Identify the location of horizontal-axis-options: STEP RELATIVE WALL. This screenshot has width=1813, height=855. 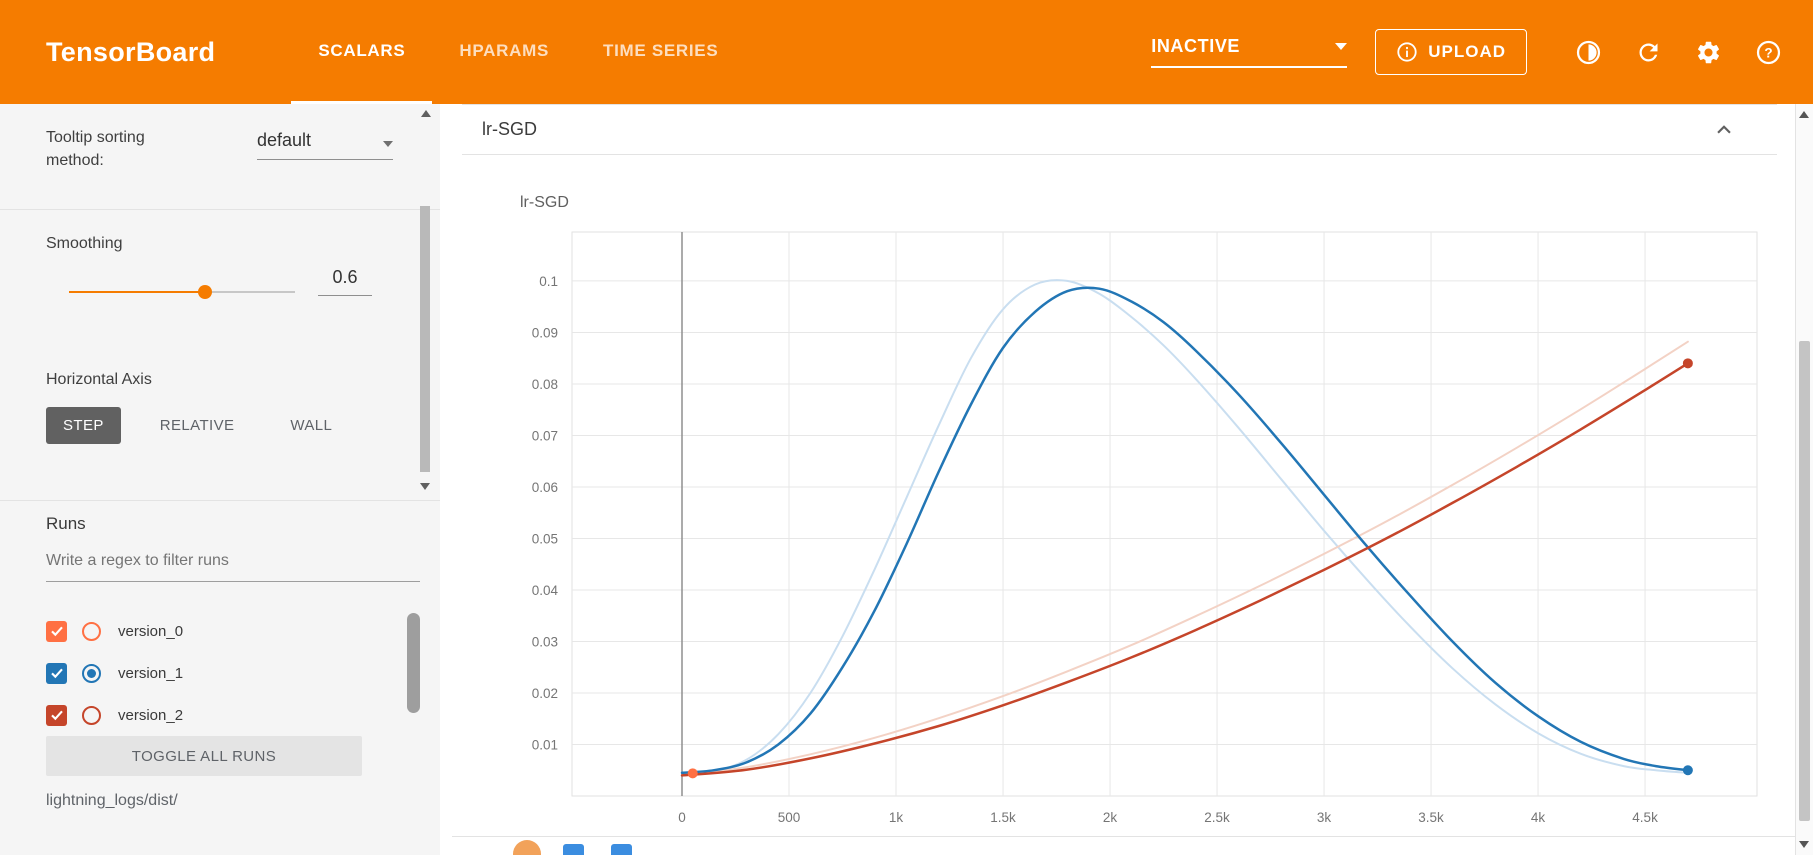
(197, 425).